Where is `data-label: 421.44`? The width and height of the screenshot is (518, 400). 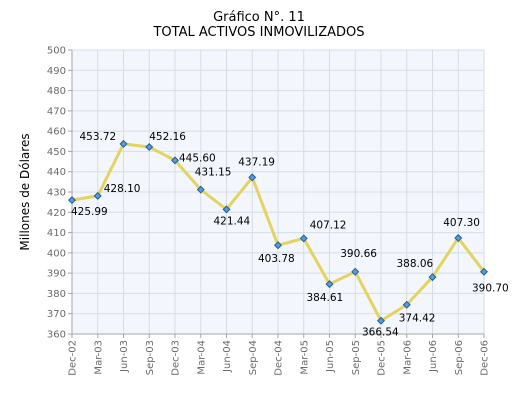
data-label: 421.44 is located at coordinates (232, 221).